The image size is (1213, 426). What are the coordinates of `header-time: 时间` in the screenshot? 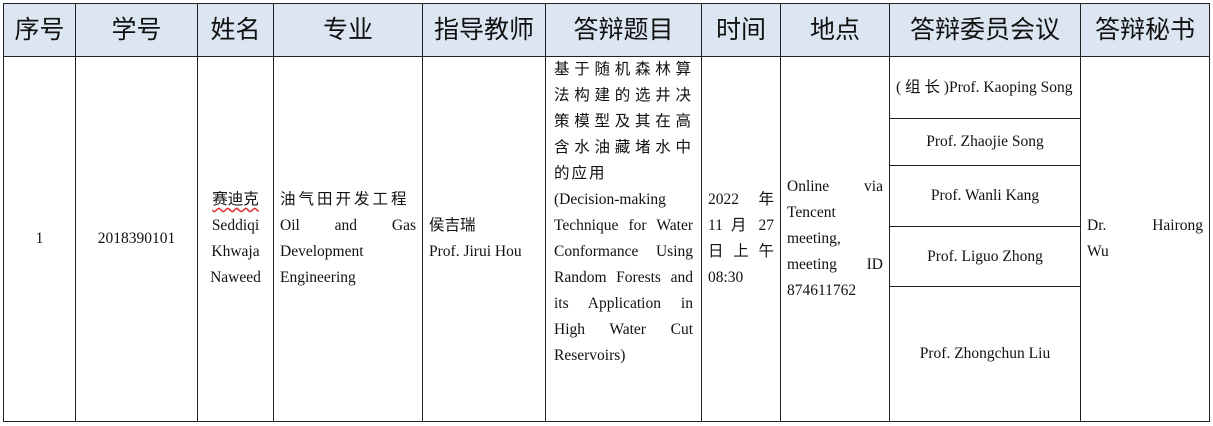 It's located at (741, 30).